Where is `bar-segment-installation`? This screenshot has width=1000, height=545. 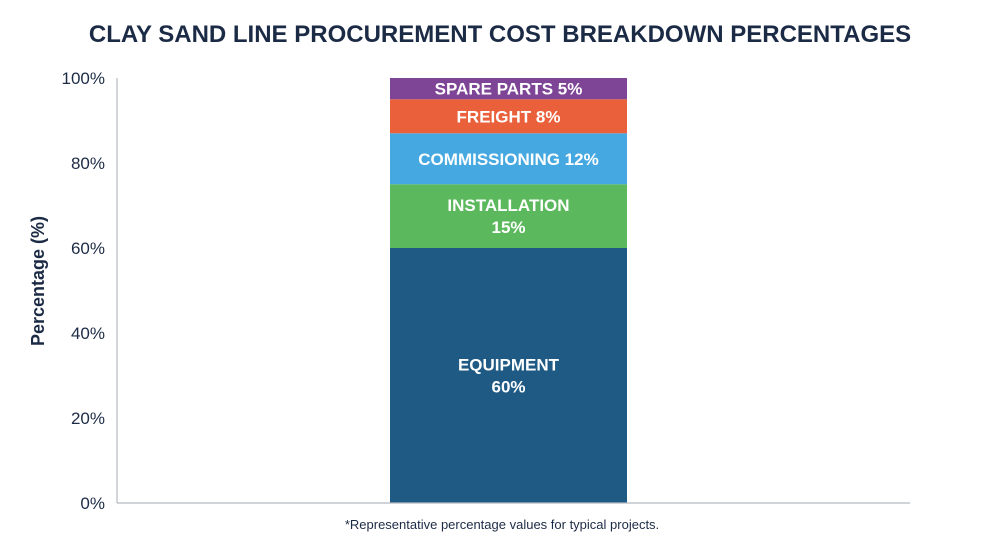 bar-segment-installation is located at coordinates (508, 216).